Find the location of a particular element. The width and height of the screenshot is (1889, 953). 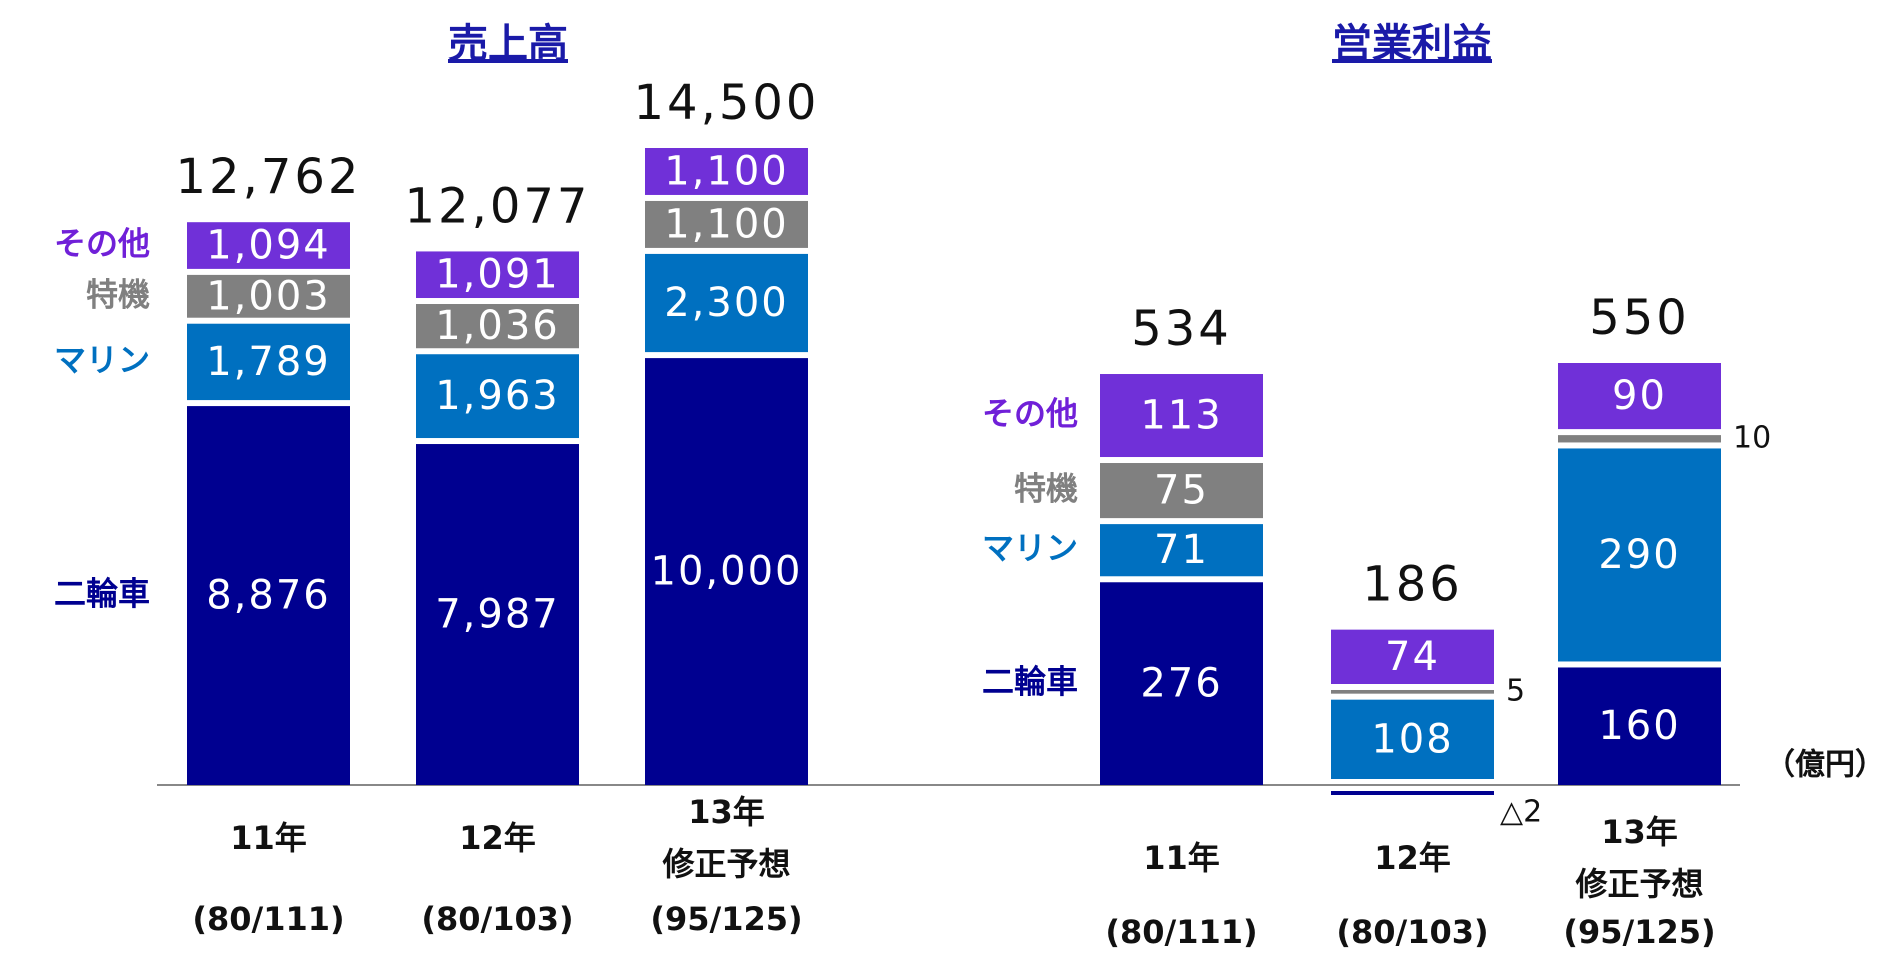

segment-label: 290 is located at coordinates (1639, 555).